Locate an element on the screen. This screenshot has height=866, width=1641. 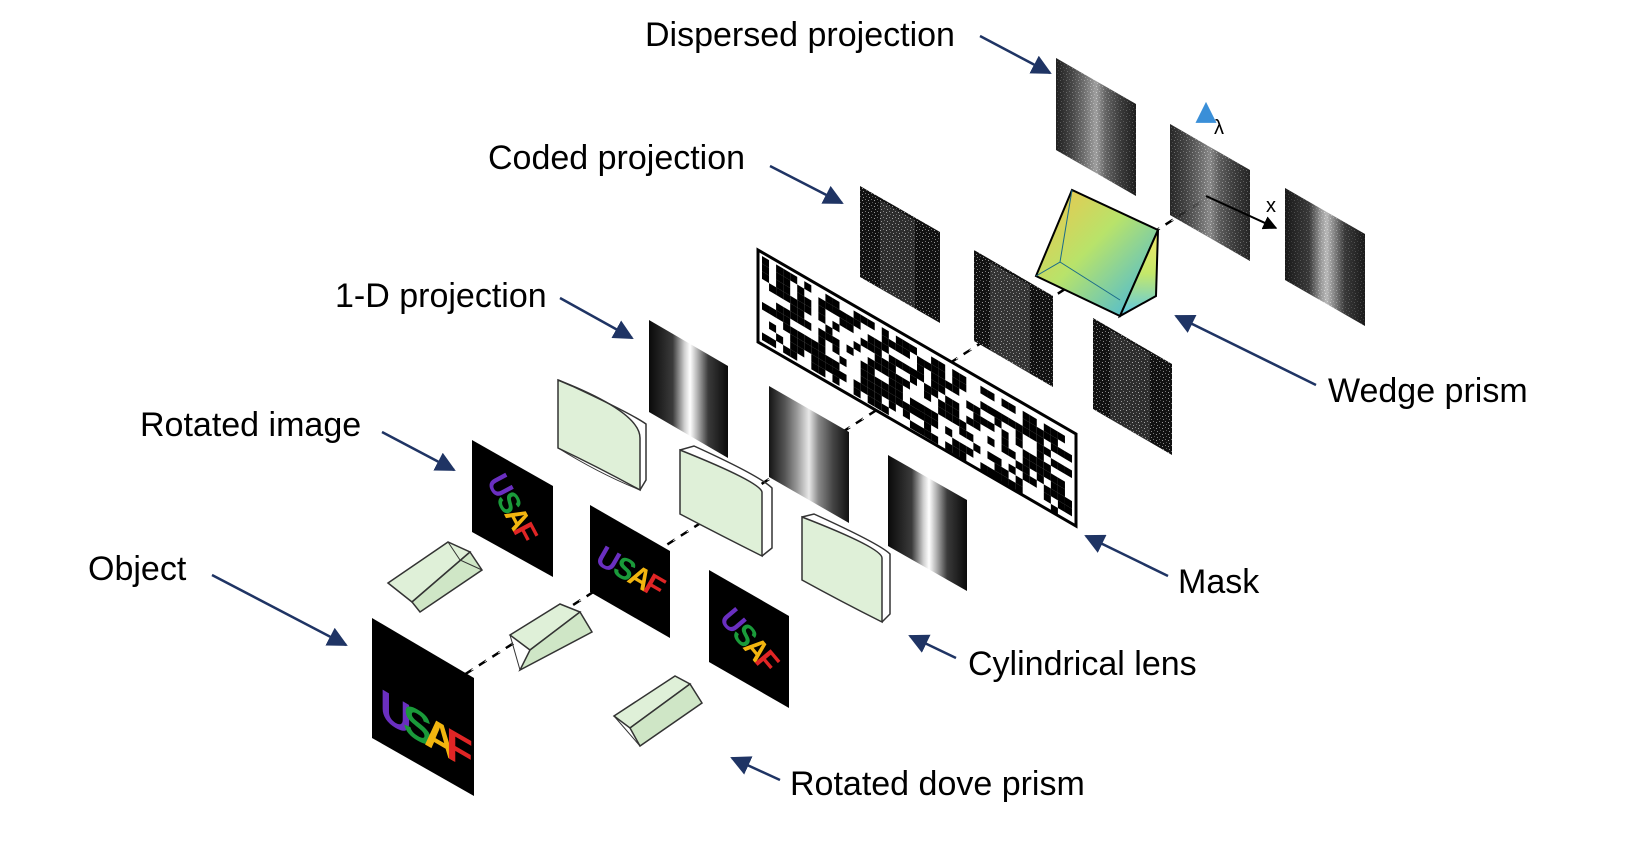
coded-projection-panel-middle is located at coordinates (1013, 318).